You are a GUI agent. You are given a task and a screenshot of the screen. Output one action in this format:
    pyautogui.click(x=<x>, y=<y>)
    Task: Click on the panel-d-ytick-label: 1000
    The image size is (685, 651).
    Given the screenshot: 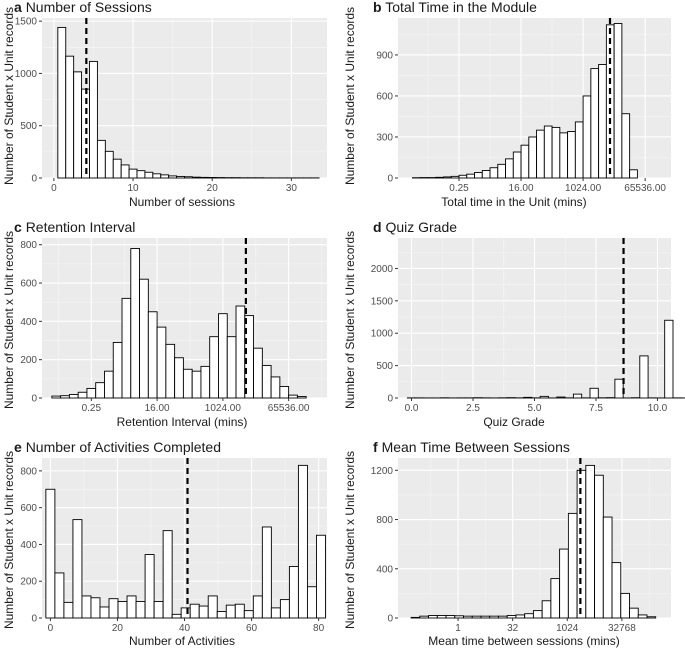 What is the action you would take?
    pyautogui.click(x=382, y=334)
    